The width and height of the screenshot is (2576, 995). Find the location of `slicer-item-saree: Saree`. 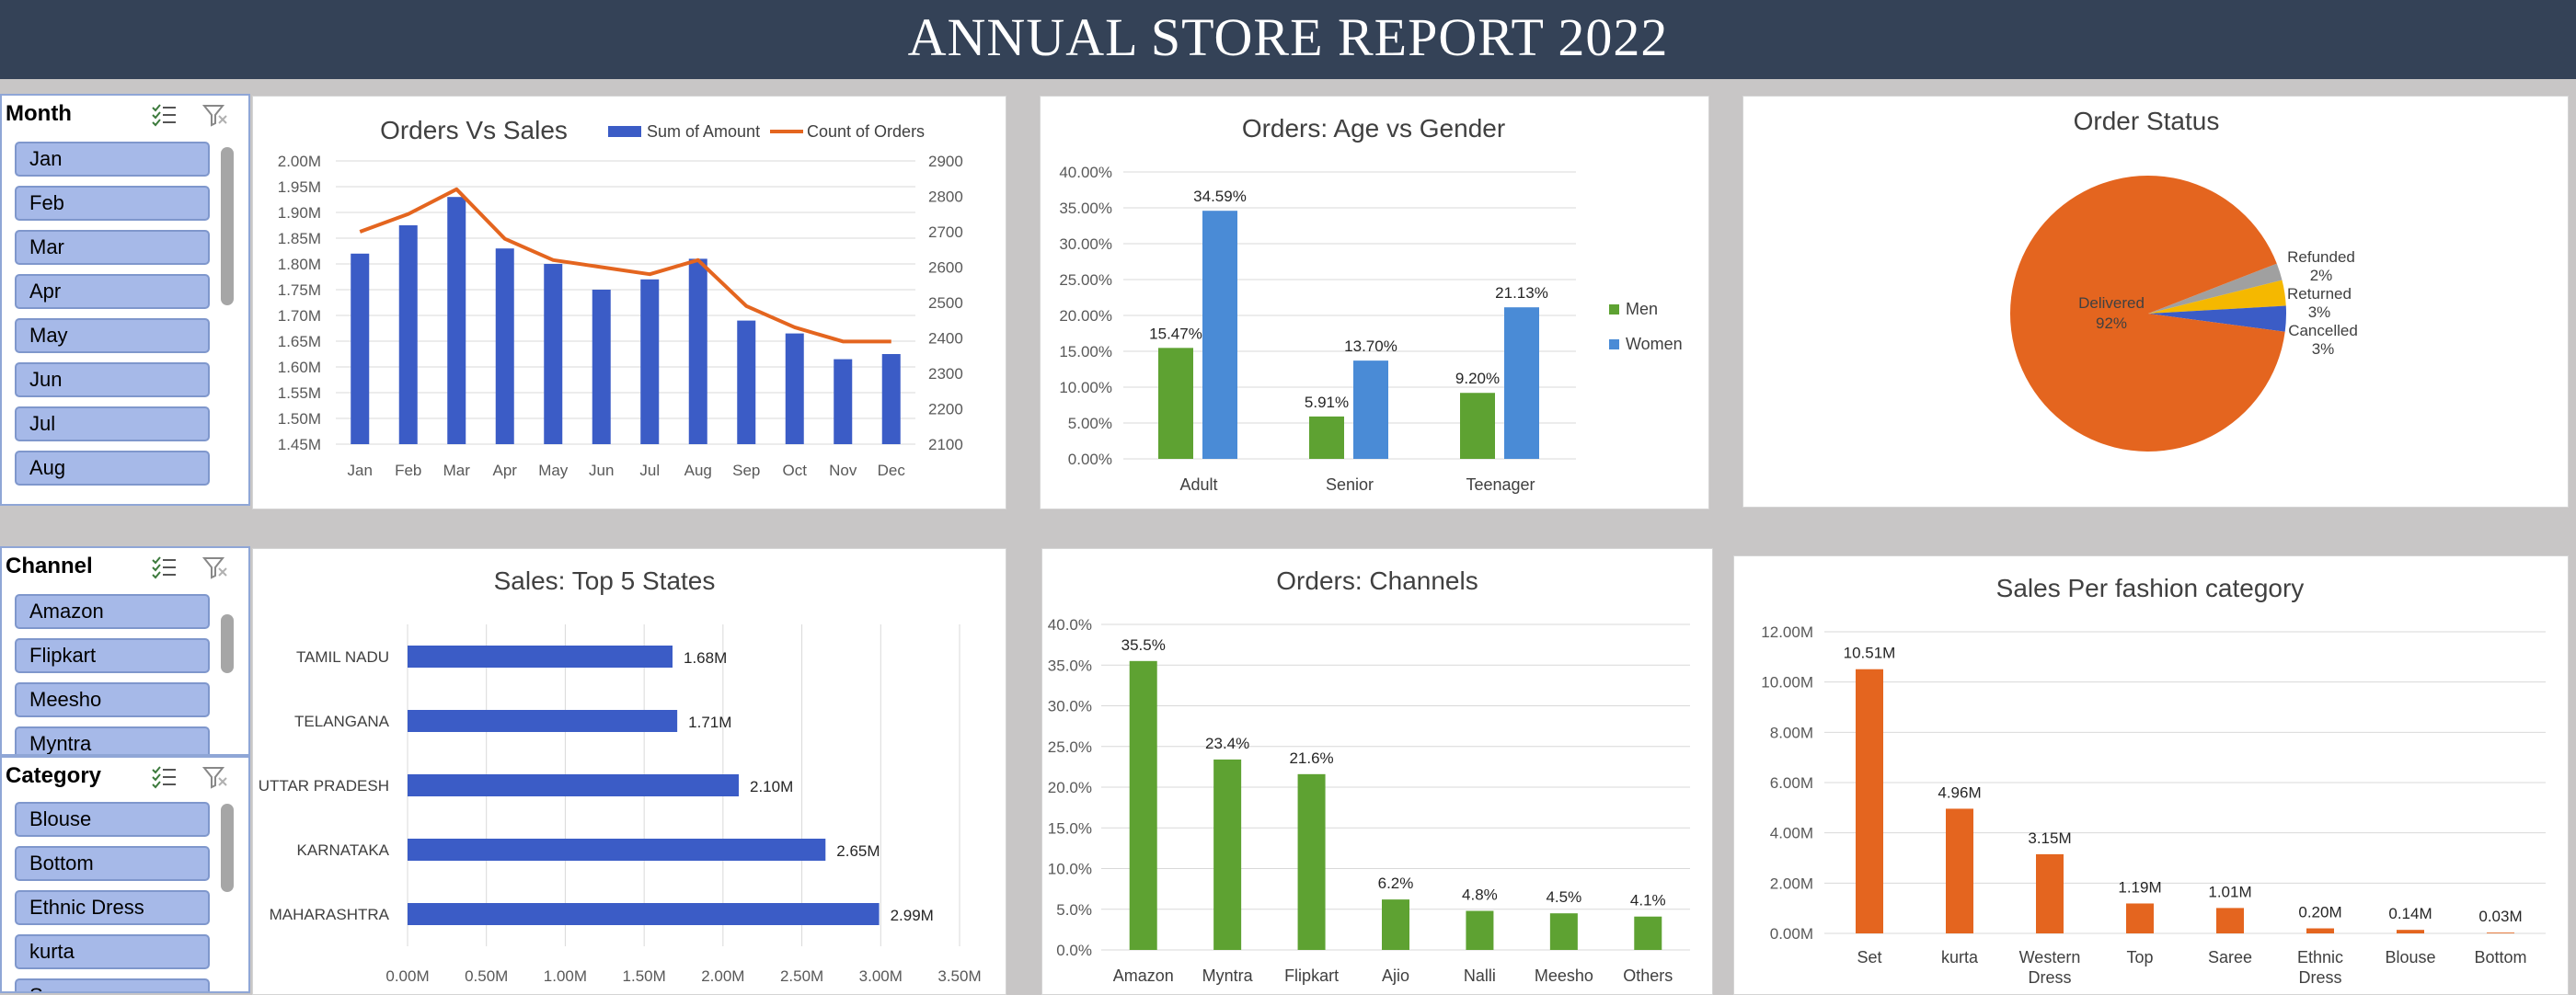

slicer-item-saree: Saree is located at coordinates (112, 985).